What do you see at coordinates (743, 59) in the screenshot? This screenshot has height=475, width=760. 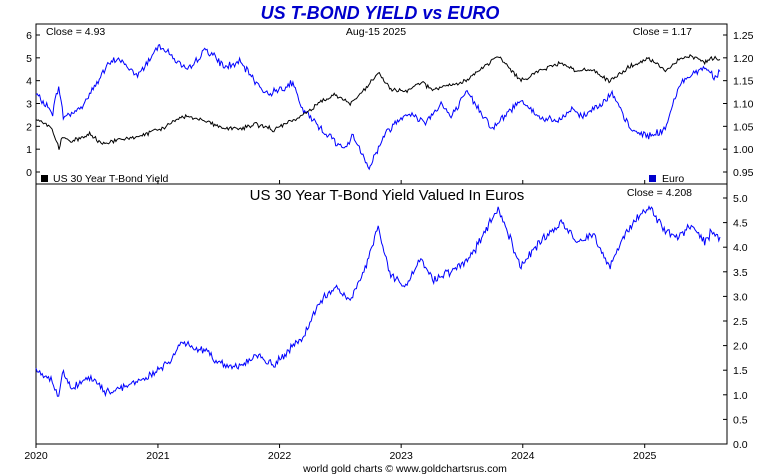 I see `euro-tick-label-5: 1.20` at bounding box center [743, 59].